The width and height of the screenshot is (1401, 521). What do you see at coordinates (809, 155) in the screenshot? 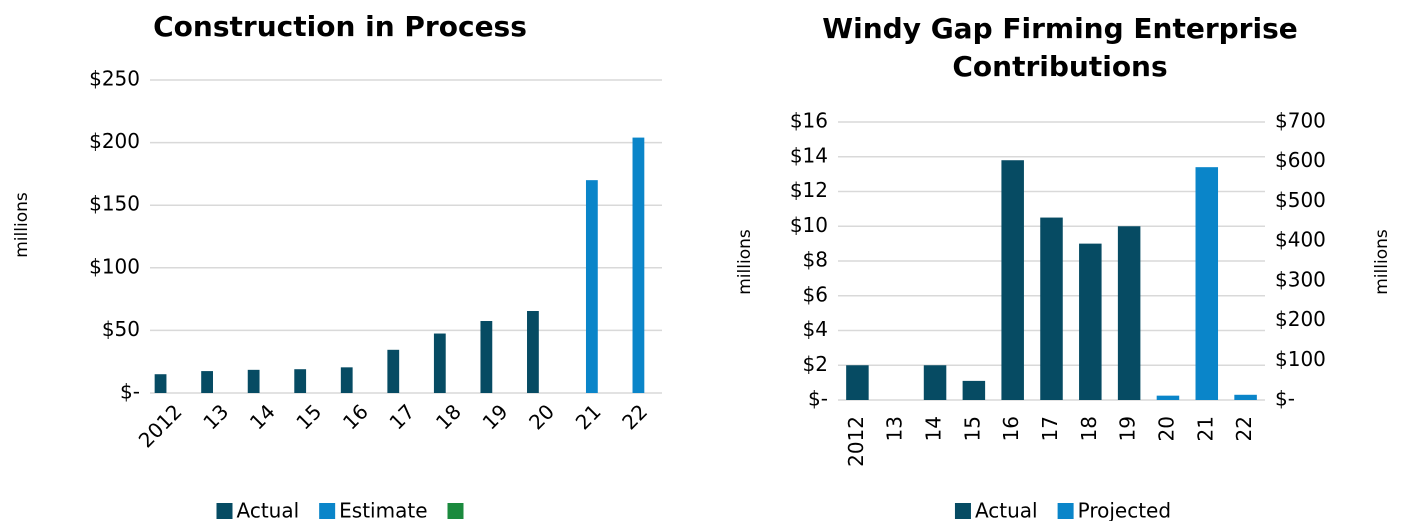
I see `y-tick-label: $14` at bounding box center [809, 155].